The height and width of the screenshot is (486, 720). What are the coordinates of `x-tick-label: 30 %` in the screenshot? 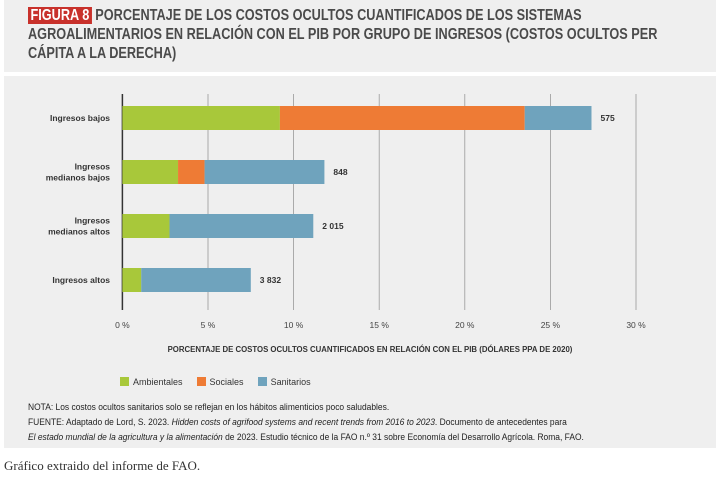 It's located at (636, 325).